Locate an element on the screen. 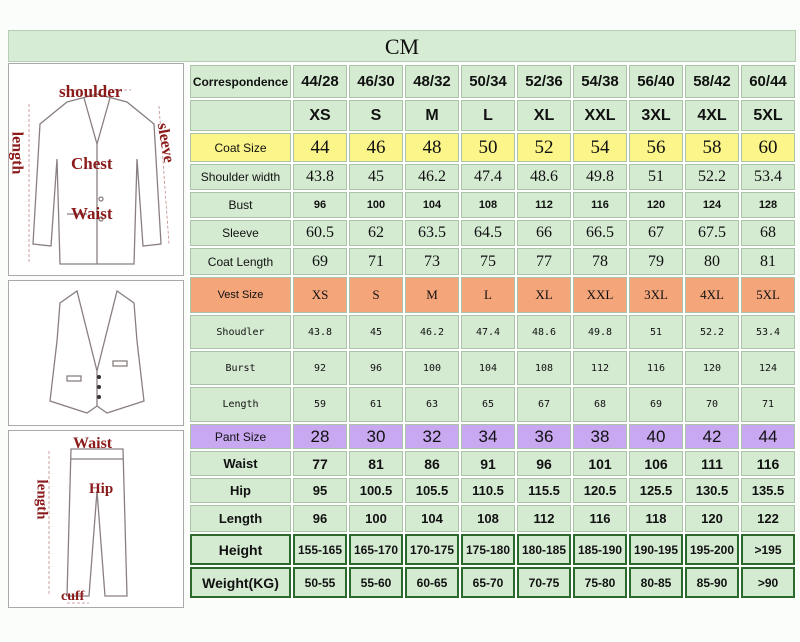  table-cell: 61 is located at coordinates (376, 404).